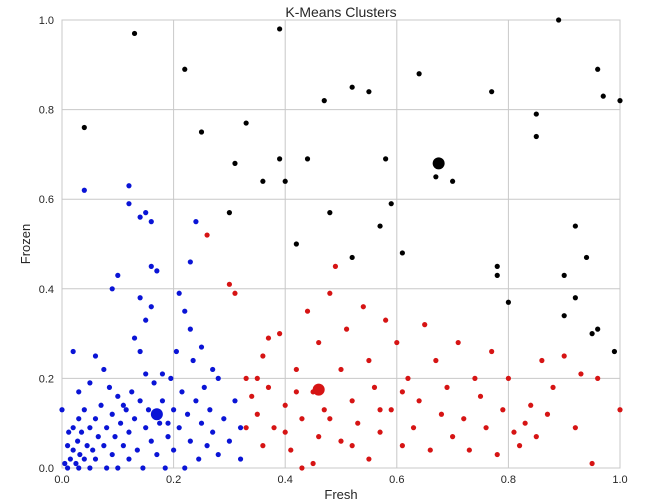 Image resolution: width=645 pixels, height=503 pixels. Describe the element at coordinates (61, 480) in the screenshot. I see `x-tick-label: 0.0` at that location.